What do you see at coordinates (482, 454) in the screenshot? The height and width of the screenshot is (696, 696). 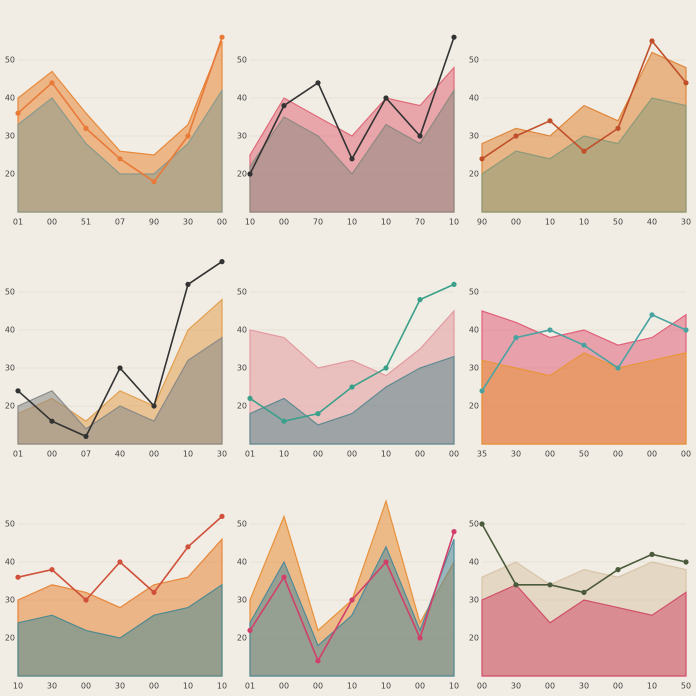 I see `x-tick-label: 35` at bounding box center [482, 454].